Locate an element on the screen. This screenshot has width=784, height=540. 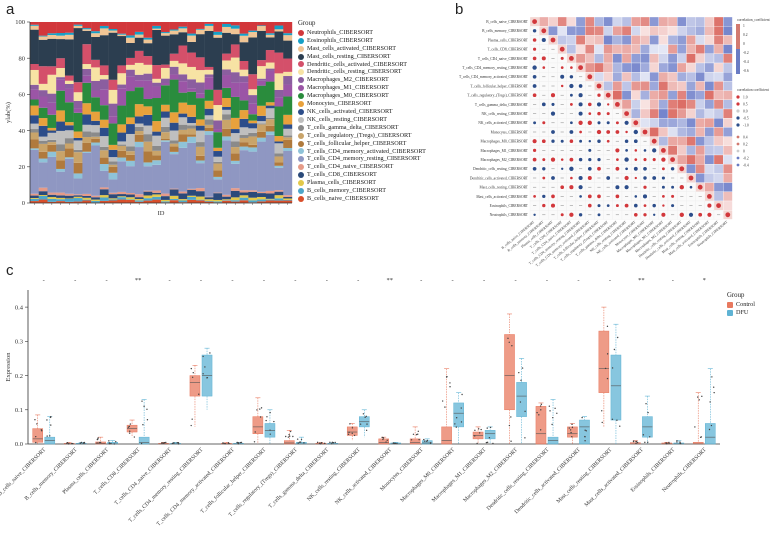
y-tick-label: 0 is located at coordinates (23, 203).